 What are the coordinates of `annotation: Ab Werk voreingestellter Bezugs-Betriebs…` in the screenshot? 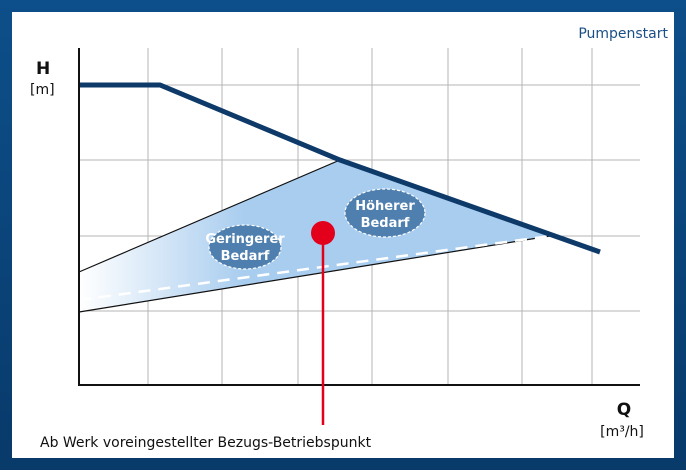 It's located at (206, 443).